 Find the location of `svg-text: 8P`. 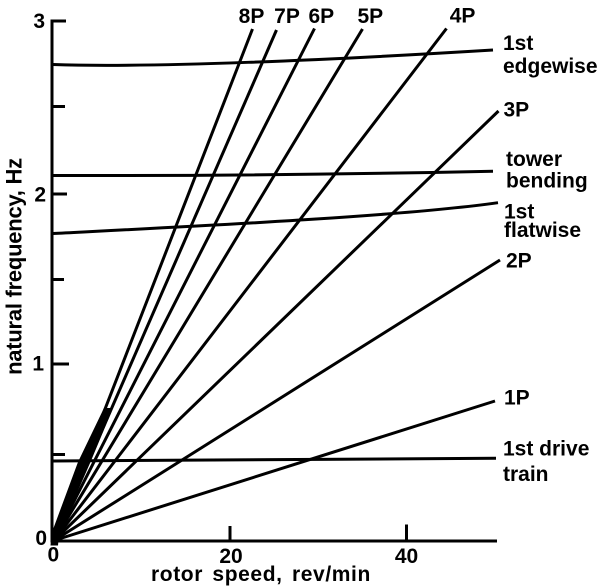

svg-text: 8P is located at coordinates (252, 16).